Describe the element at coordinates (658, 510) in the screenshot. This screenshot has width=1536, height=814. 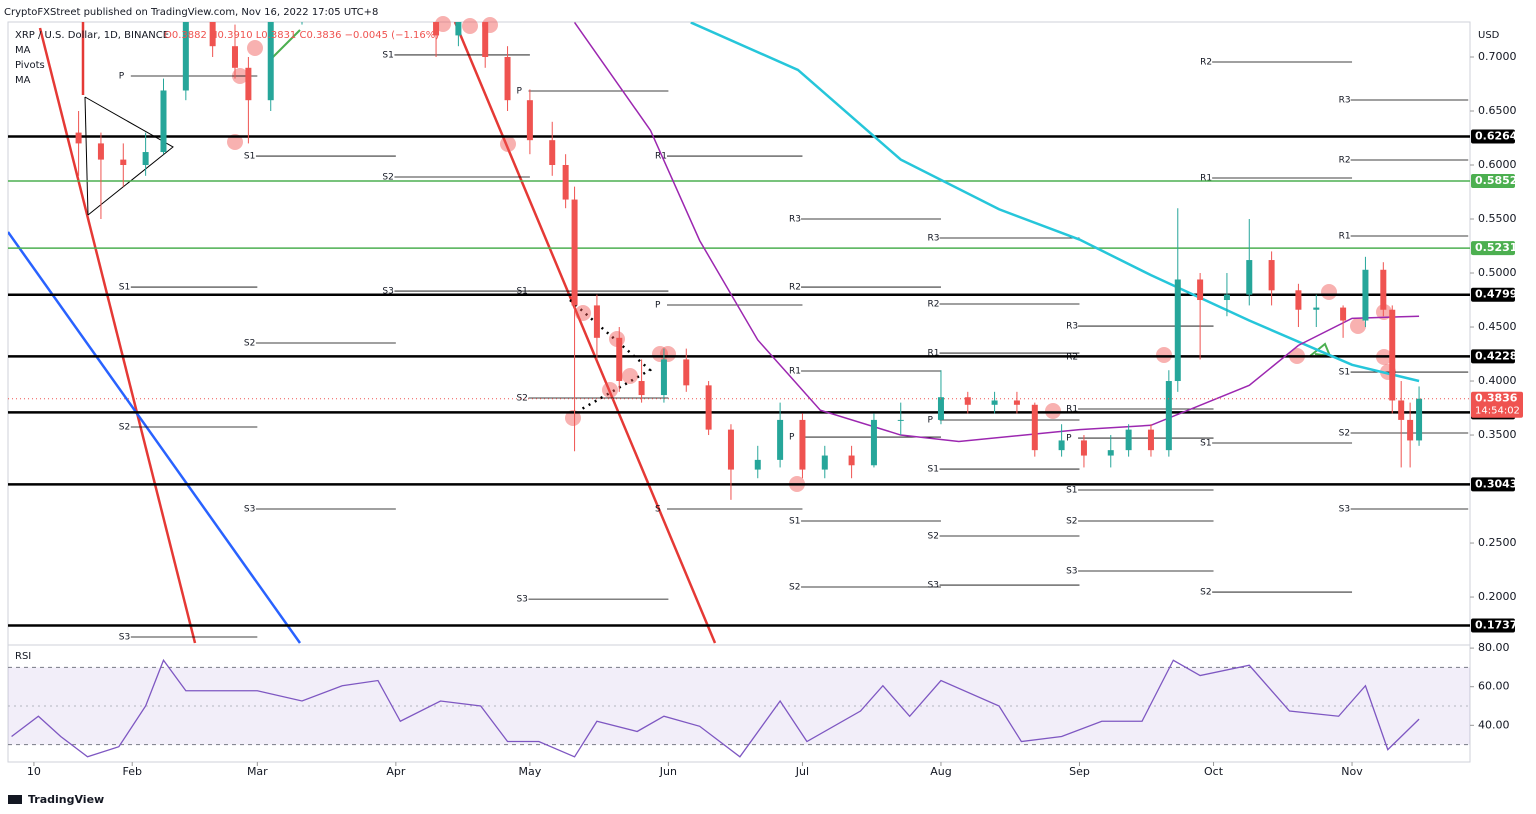
I see `pivot-label: S` at that location.